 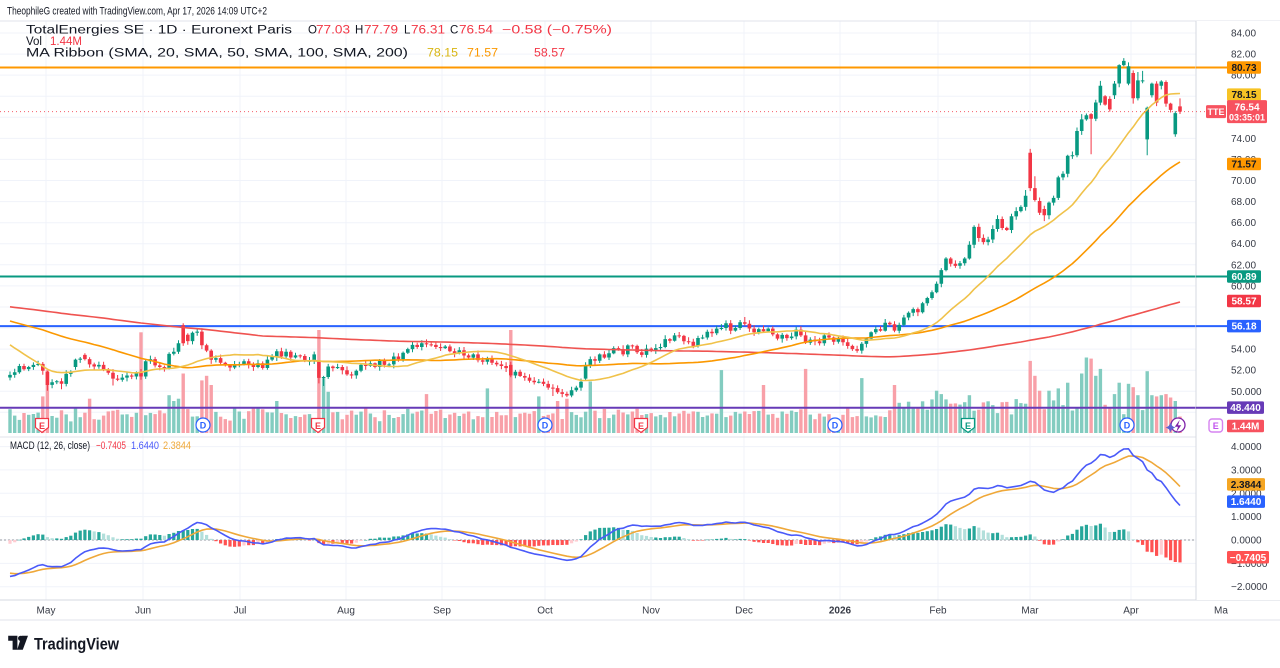 I want to click on svg-text: 50.000, so click(x=1246, y=392).